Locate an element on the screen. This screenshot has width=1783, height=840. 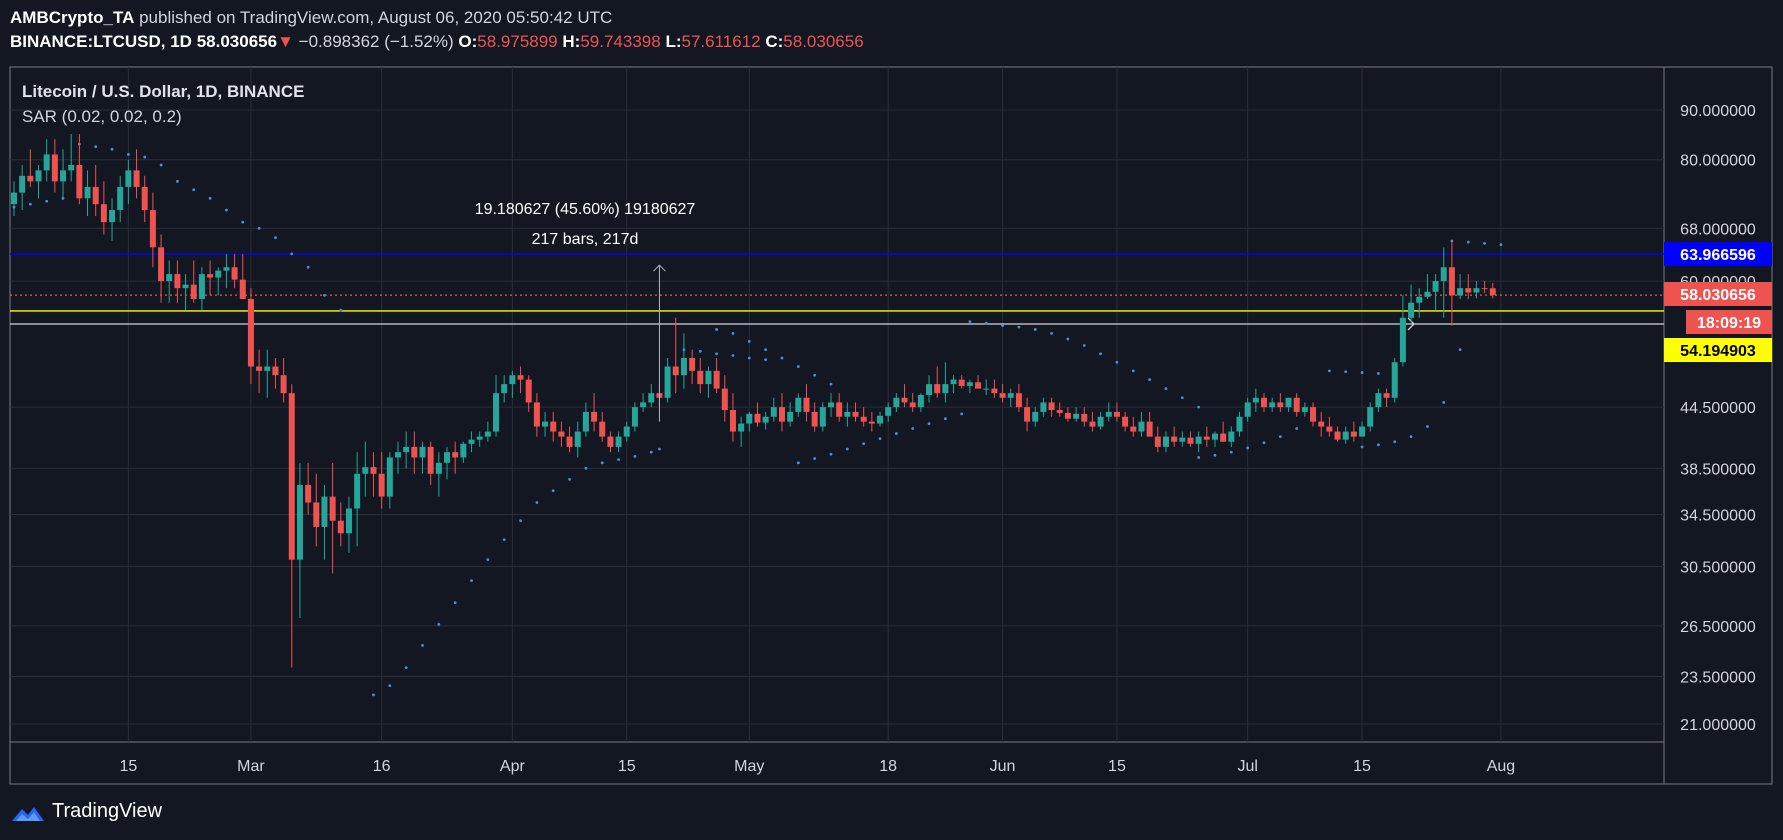
footer-brand: TradingView is located at coordinates (86, 811).